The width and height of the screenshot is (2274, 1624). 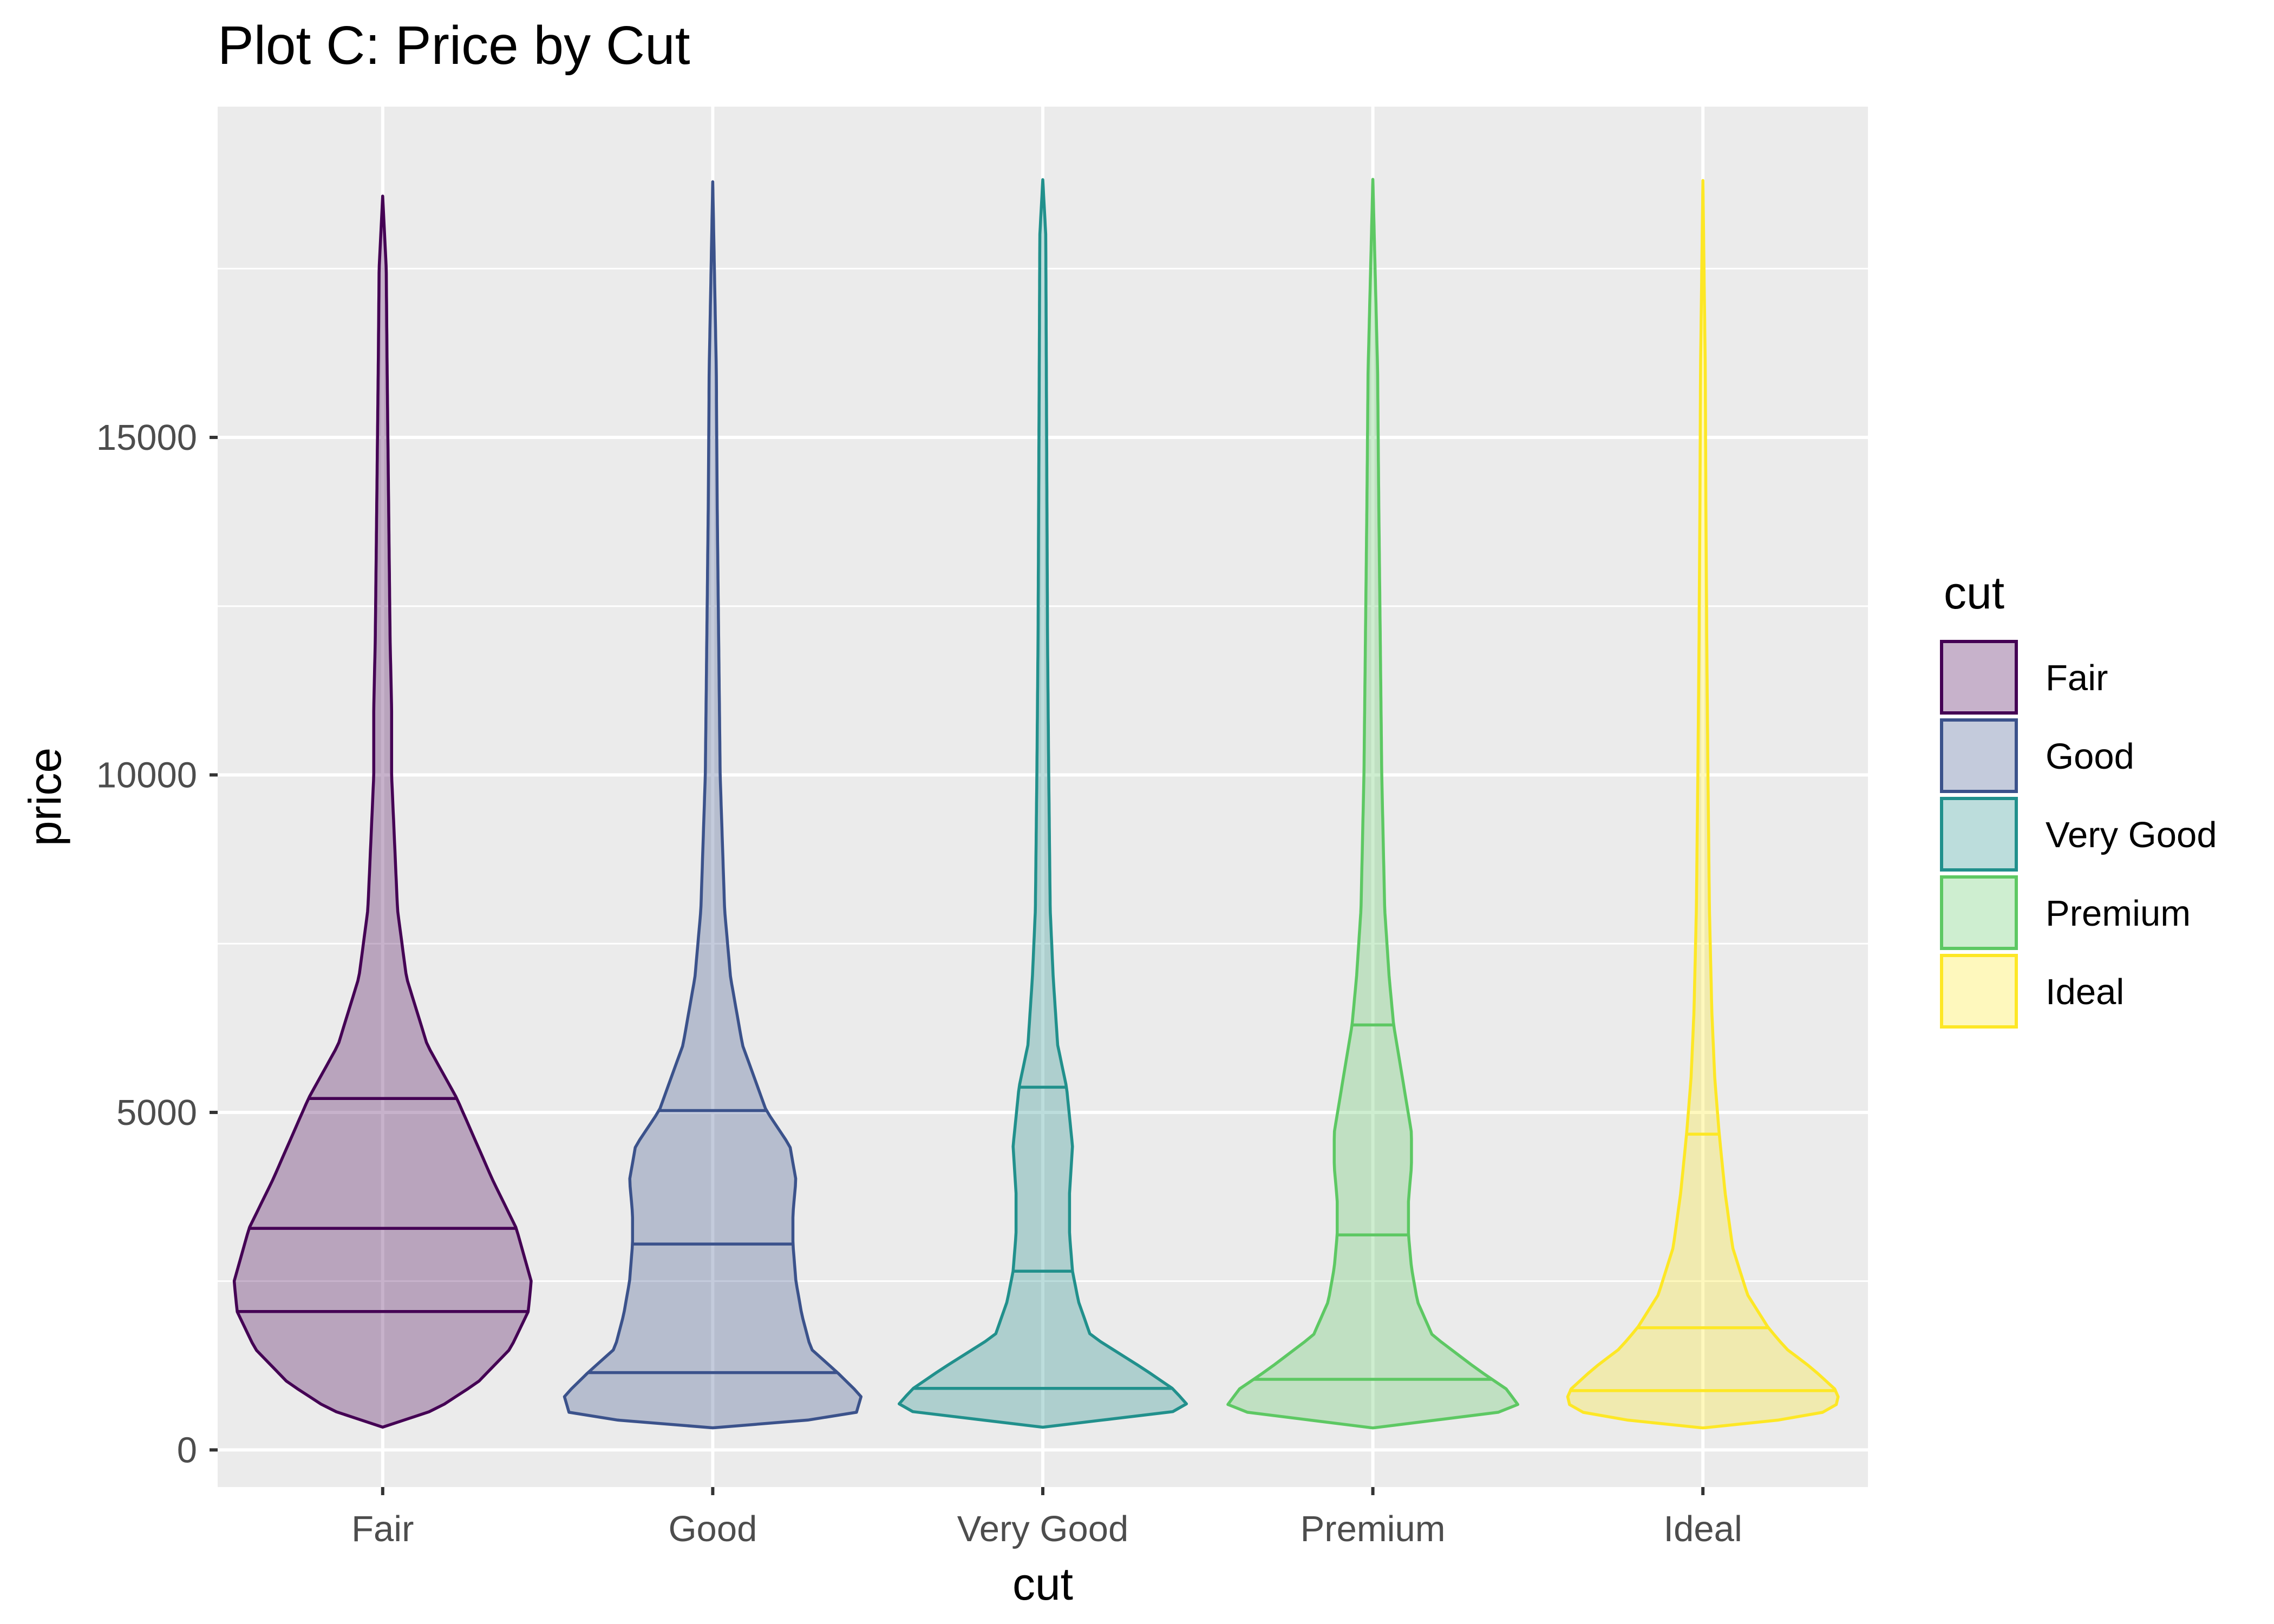 What do you see at coordinates (44, 797) in the screenshot?
I see `y-axis-title: price` at bounding box center [44, 797].